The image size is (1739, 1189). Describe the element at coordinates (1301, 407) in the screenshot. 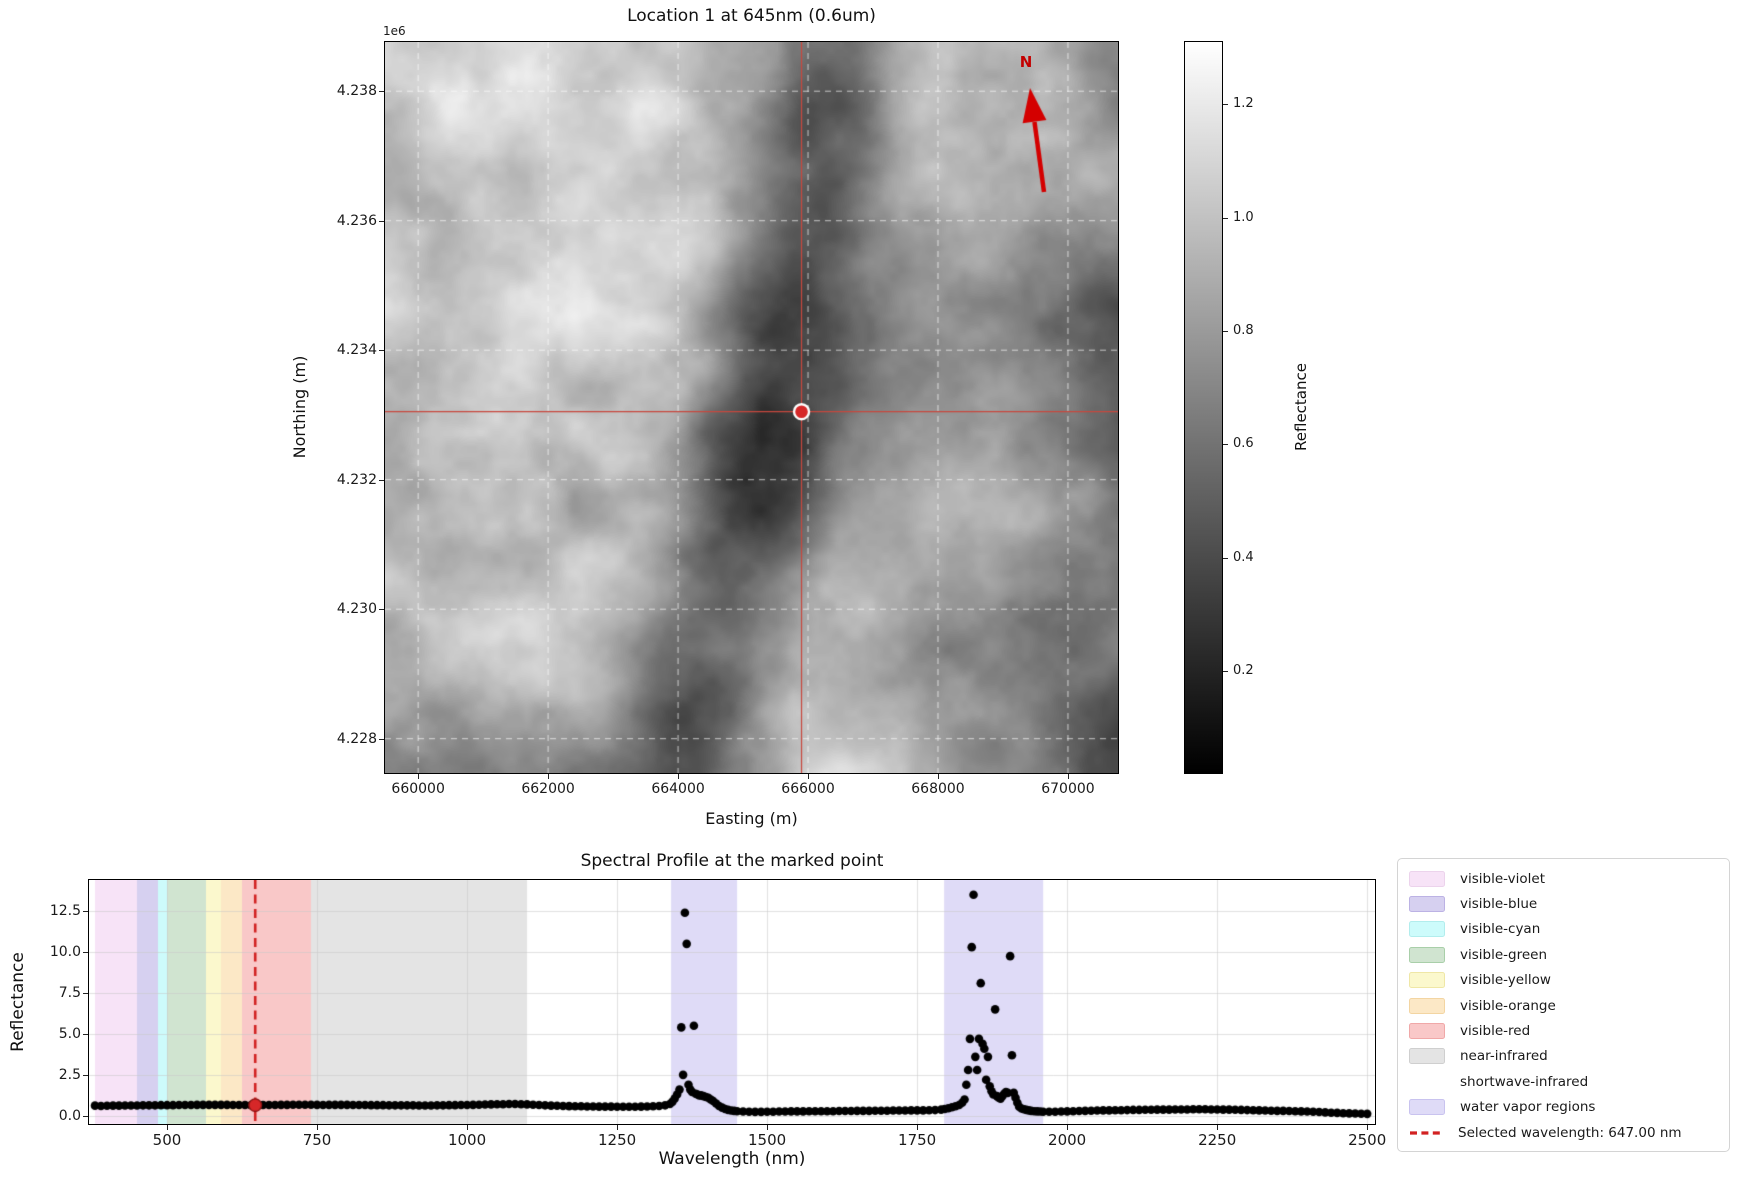

I see `colorbar-label: Reflectance` at that location.